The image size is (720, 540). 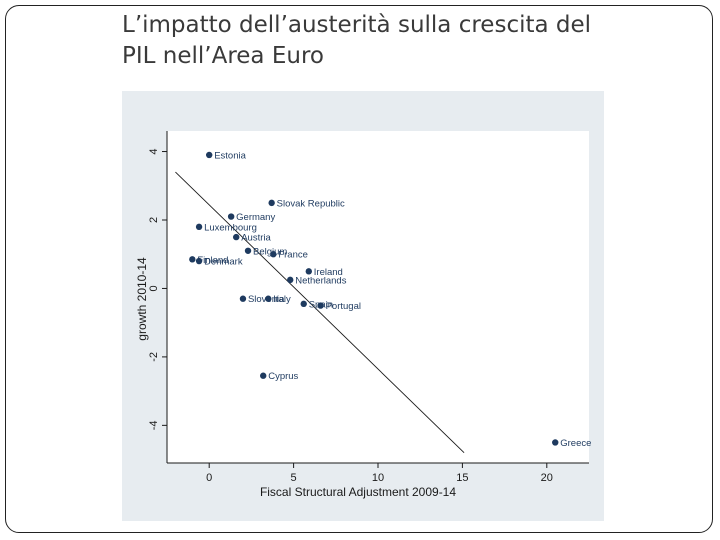 I want to click on data-point-label: Belgium, so click(x=270, y=251).